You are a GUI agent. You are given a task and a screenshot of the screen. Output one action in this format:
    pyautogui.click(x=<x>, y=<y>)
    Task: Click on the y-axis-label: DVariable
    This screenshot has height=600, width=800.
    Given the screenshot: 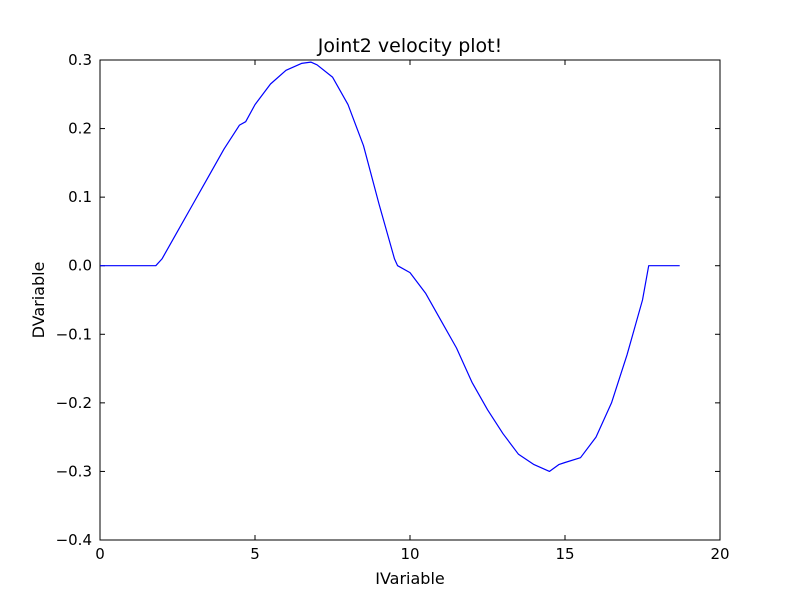 What is the action you would take?
    pyautogui.click(x=38, y=300)
    